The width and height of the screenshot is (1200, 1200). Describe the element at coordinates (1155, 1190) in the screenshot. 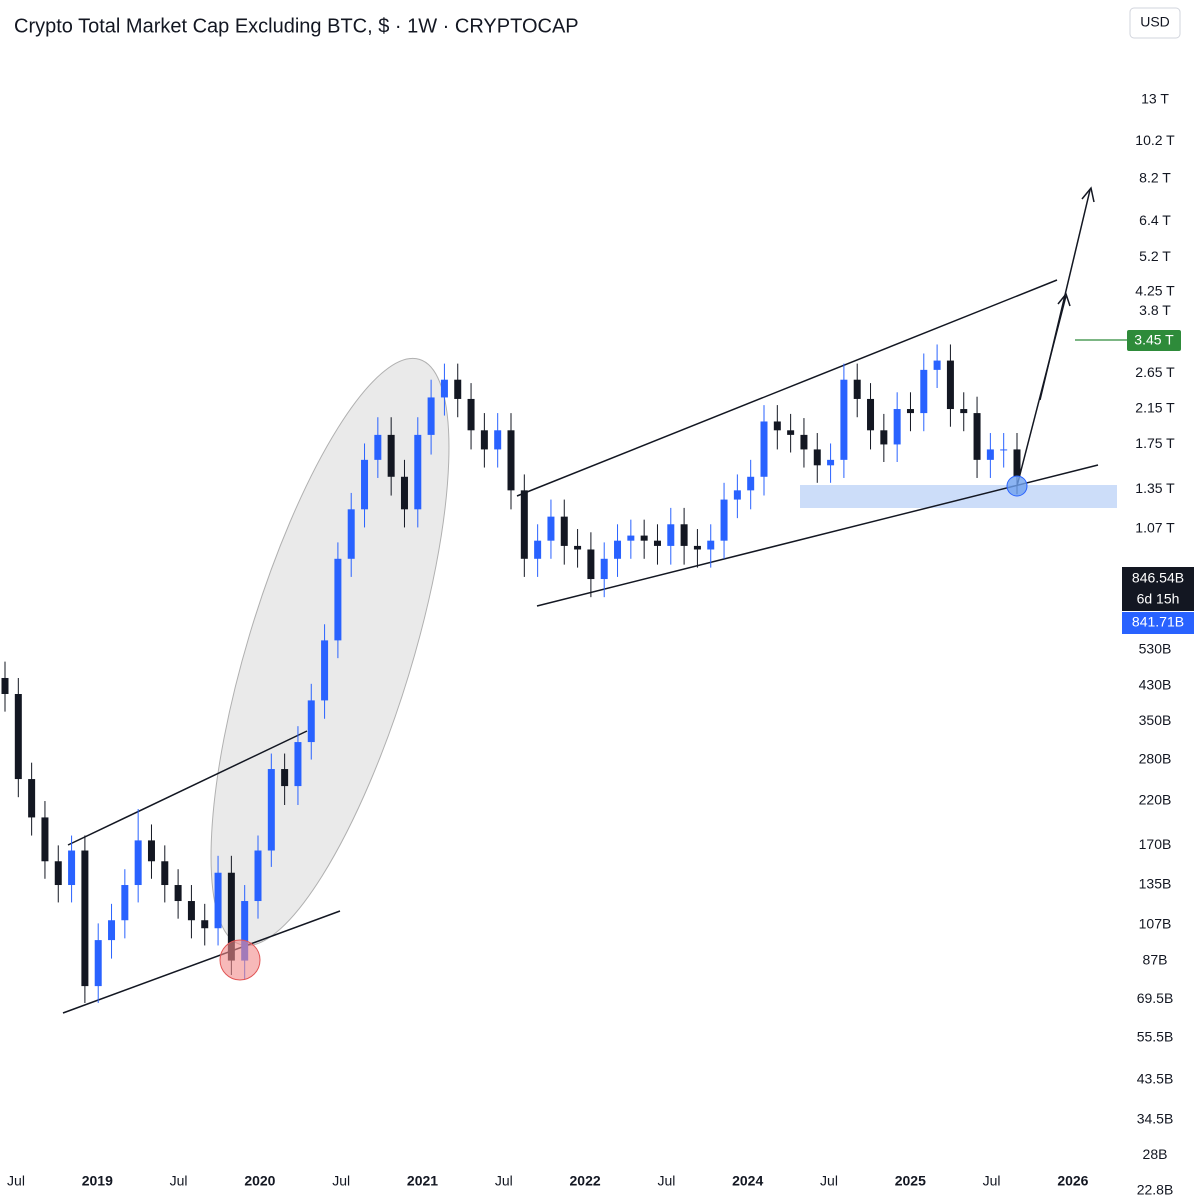

I see `y-tick-label: 22.8B` at that location.